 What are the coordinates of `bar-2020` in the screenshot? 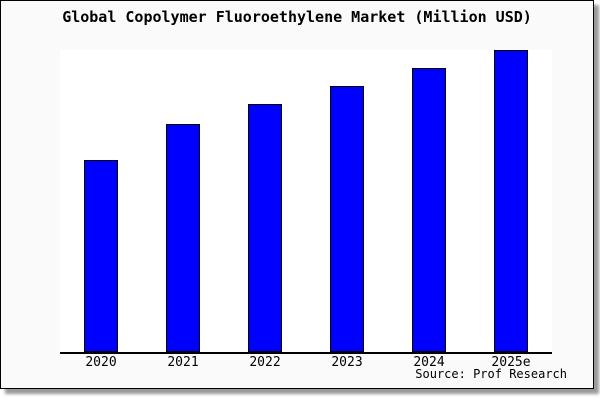 It's located at (101, 255).